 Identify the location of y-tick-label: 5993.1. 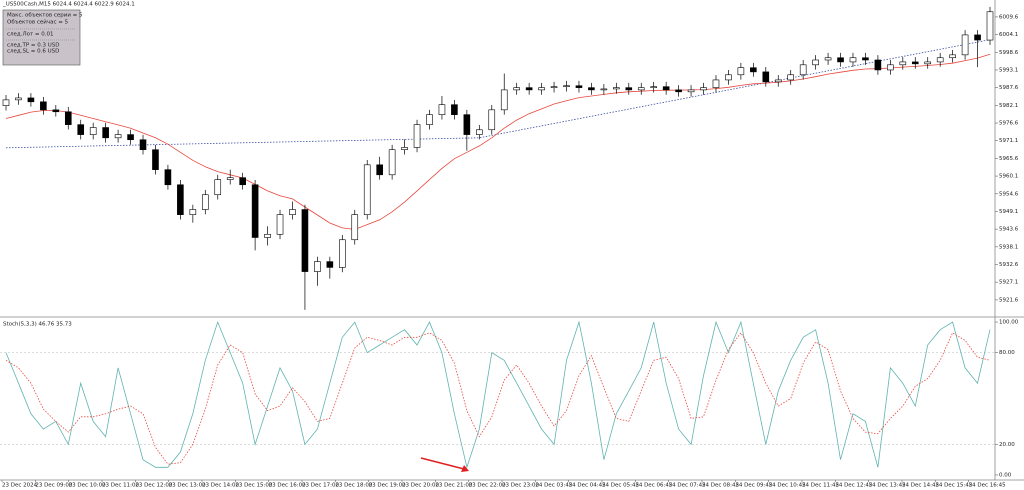
(1008, 70).